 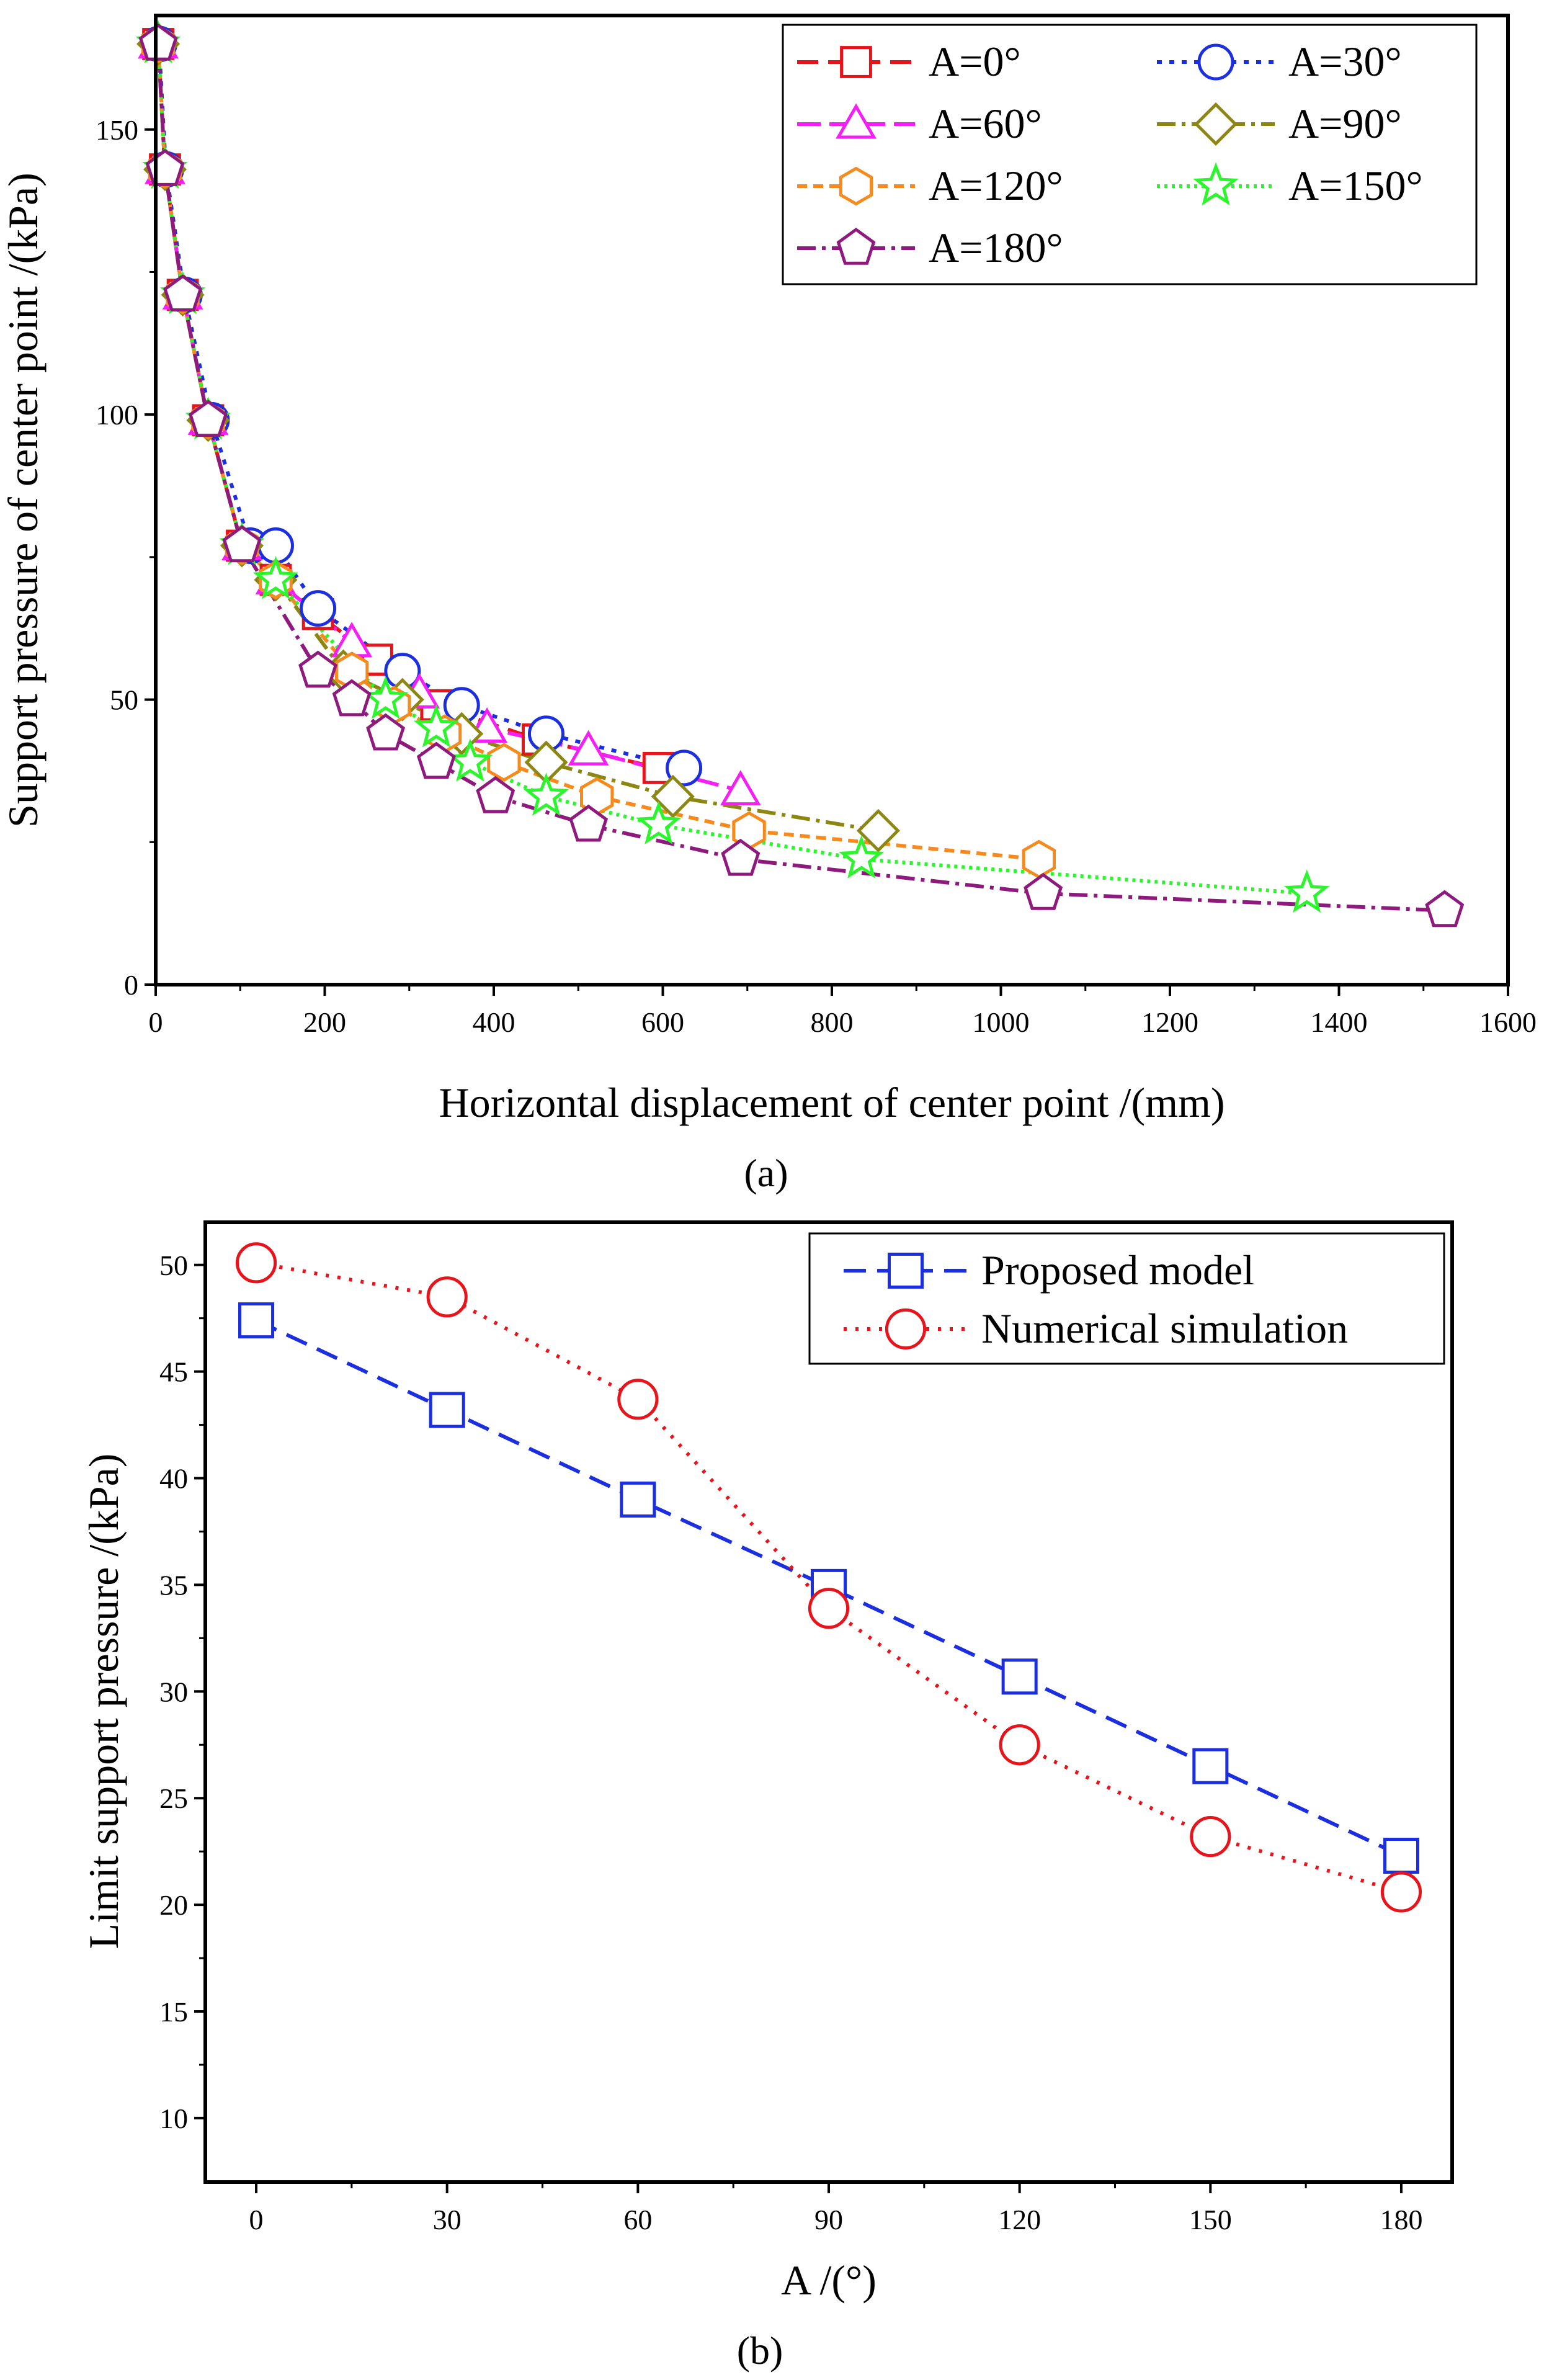 I want to click on x-tick-label: 60, so click(x=637, y=2219).